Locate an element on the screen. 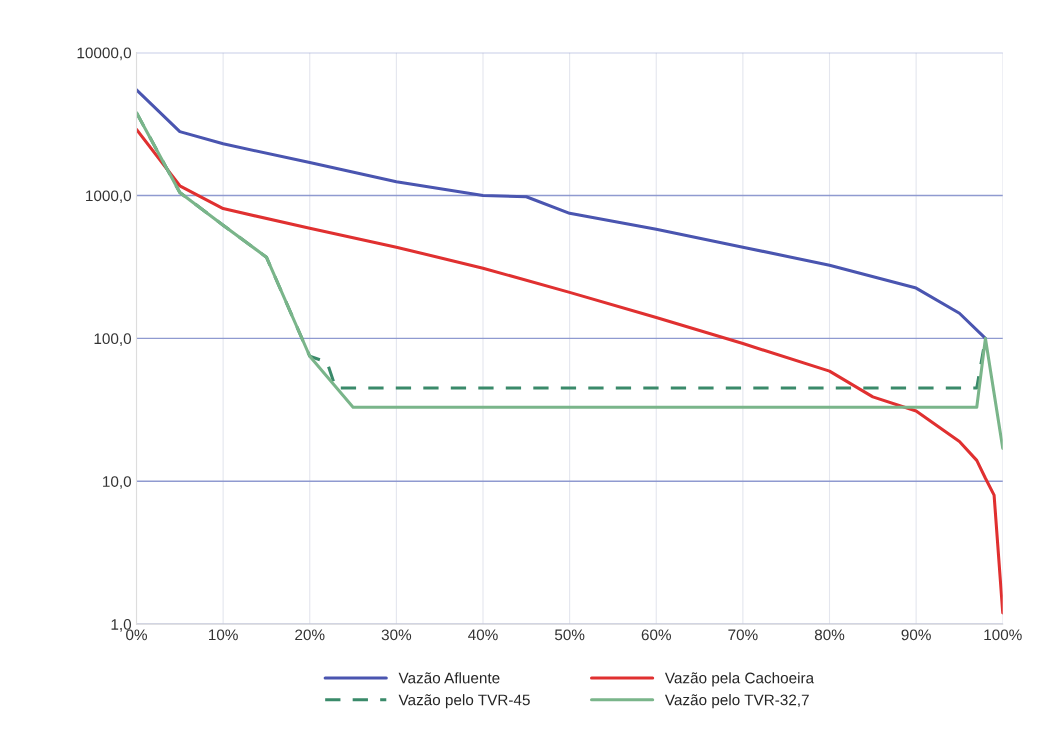 The image size is (1050, 752). x-tick-label: 100% is located at coordinates (1003, 635).